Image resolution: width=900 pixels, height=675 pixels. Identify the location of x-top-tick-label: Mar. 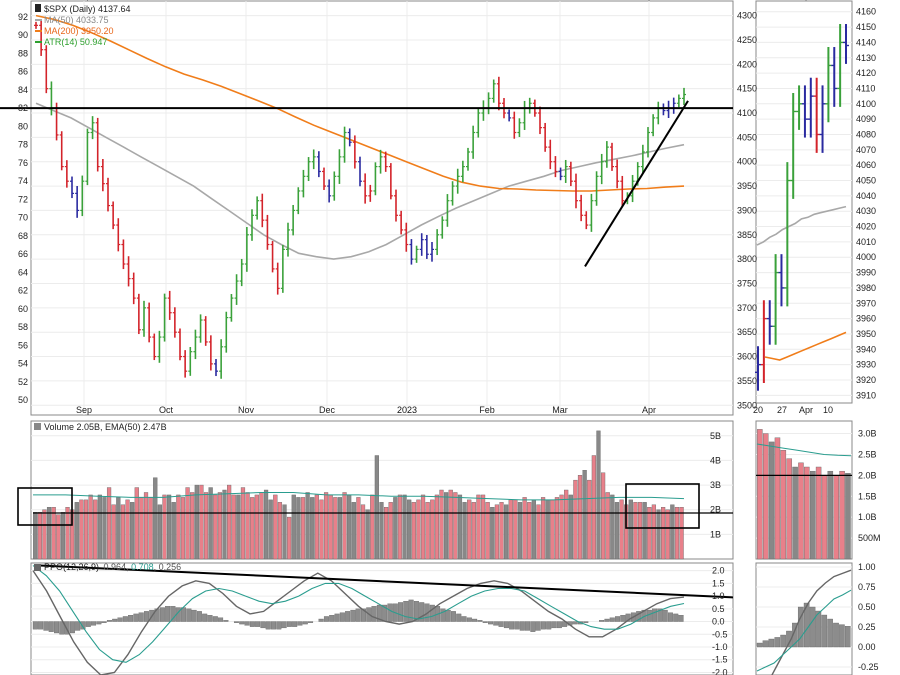
(560, 0).